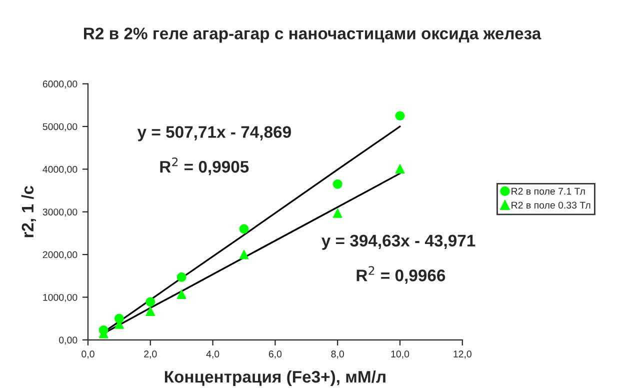  Describe the element at coordinates (150, 354) in the screenshot. I see `x-tick-label: 2,0` at that location.